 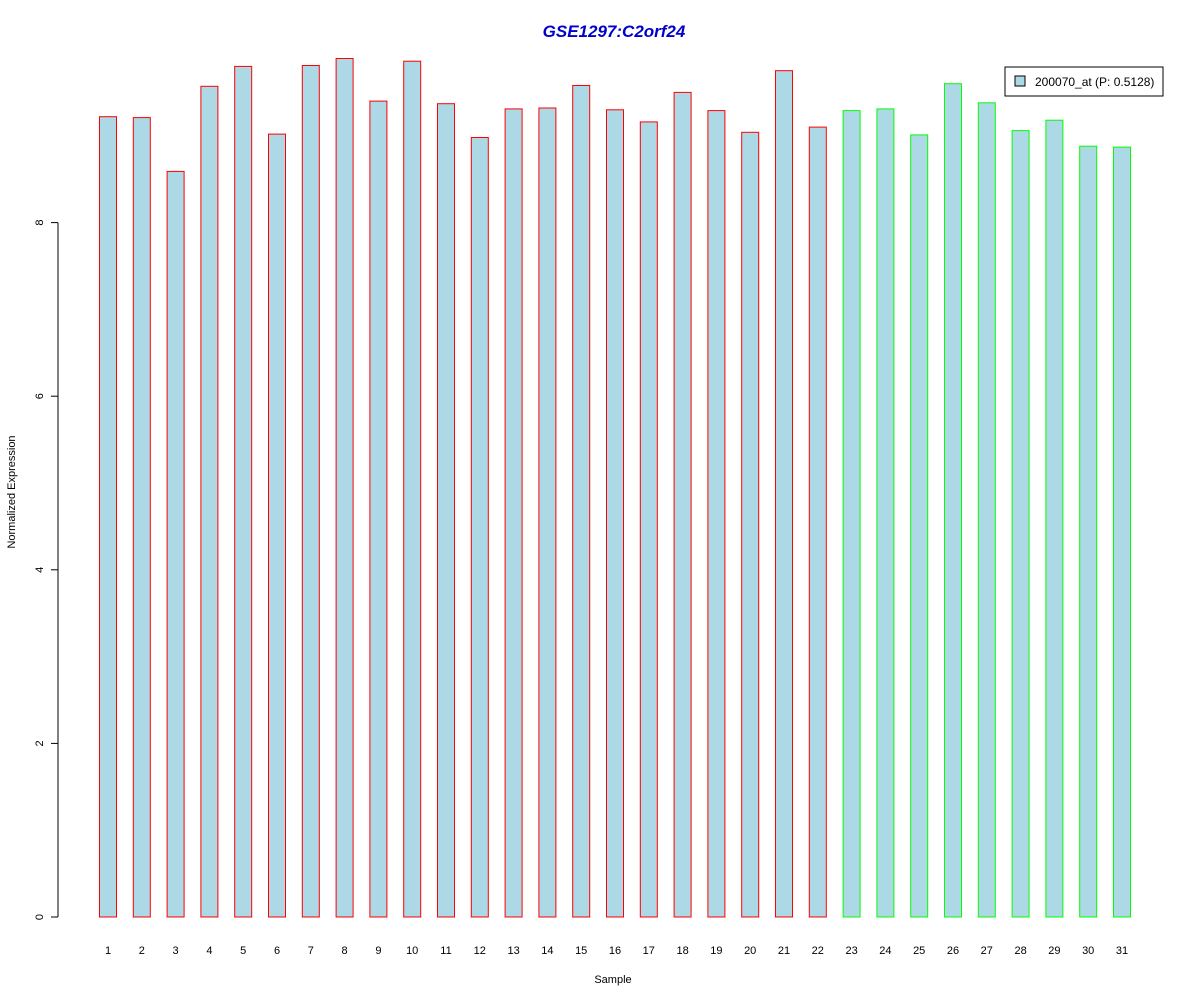 What do you see at coordinates (1054, 951) in the screenshot?
I see `x-tick-label: 29` at bounding box center [1054, 951].